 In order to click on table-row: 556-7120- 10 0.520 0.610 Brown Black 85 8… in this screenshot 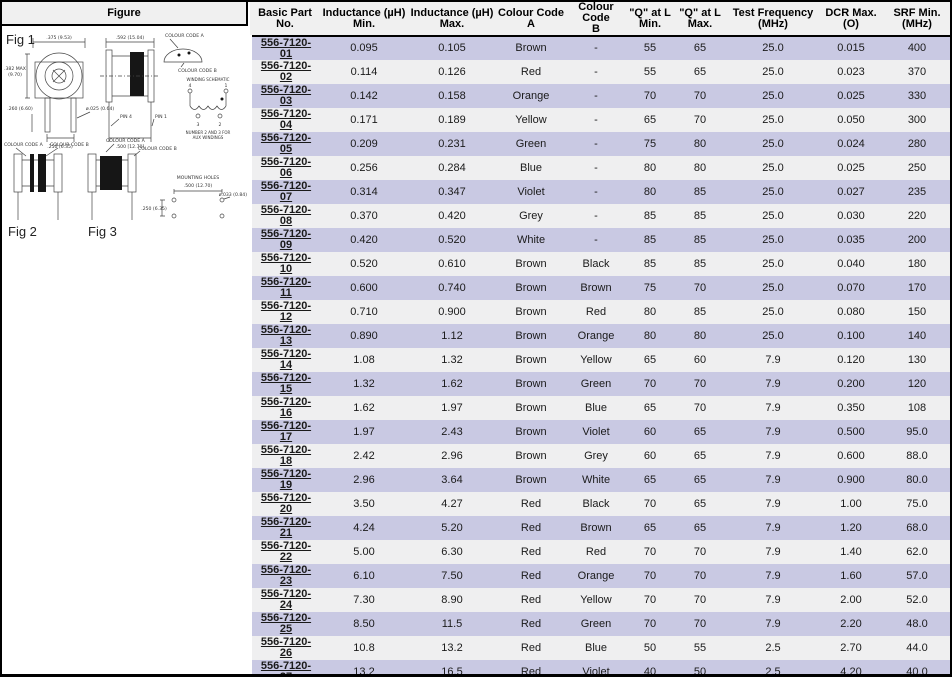, I will do `click(599, 264)`.